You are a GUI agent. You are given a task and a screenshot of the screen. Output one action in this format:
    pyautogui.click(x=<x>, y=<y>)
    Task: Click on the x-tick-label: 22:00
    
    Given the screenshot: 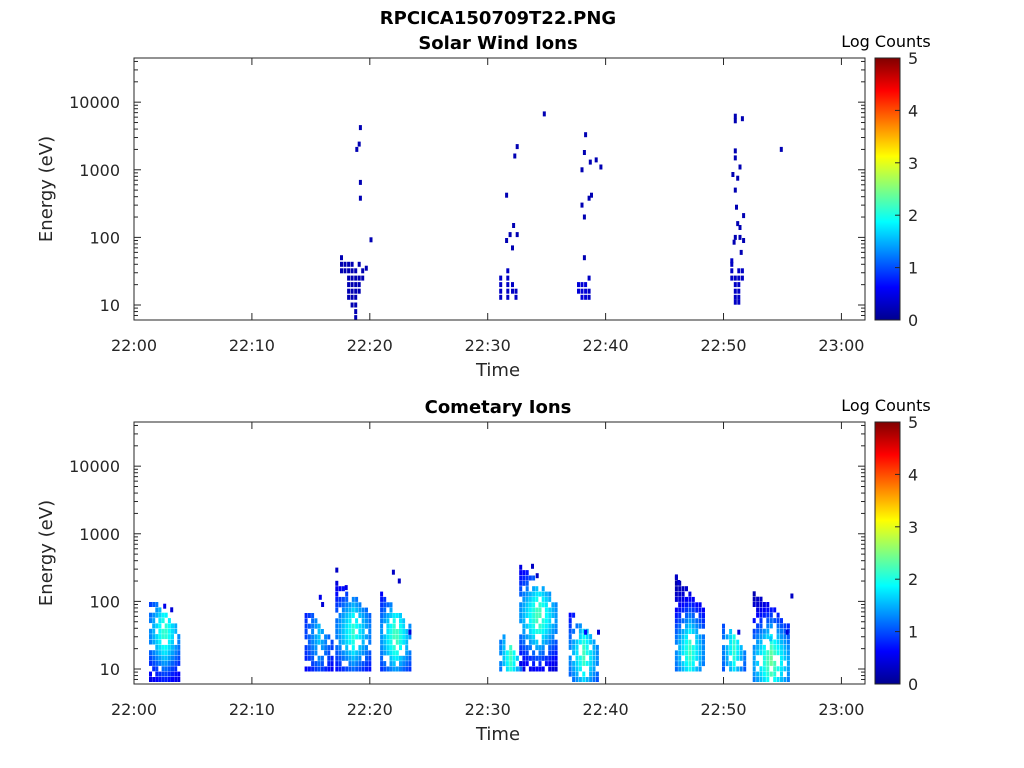 What is the action you would take?
    pyautogui.click(x=134, y=709)
    